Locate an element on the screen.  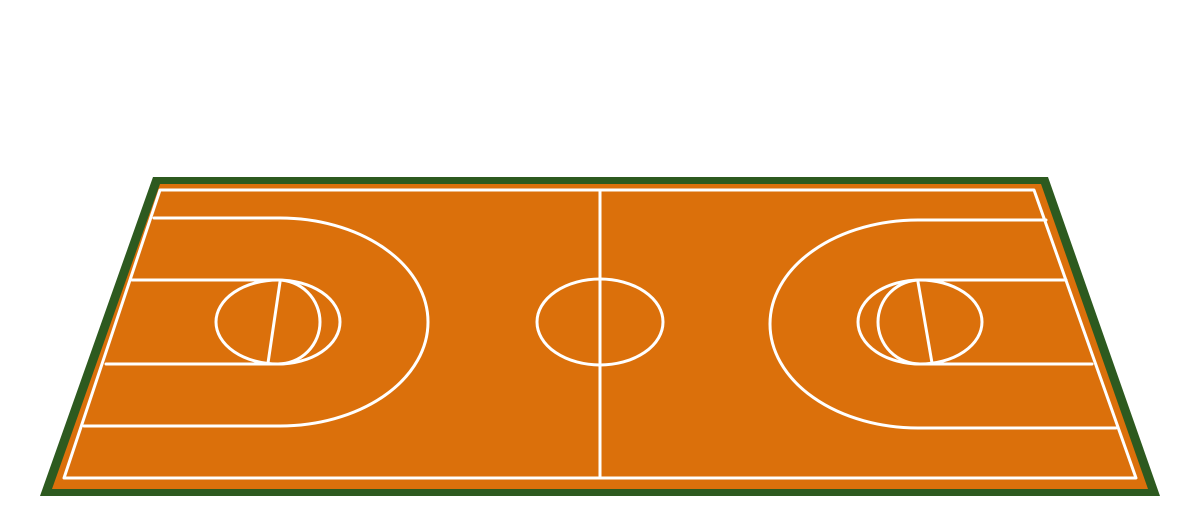
left-key is located at coordinates (213, 322).